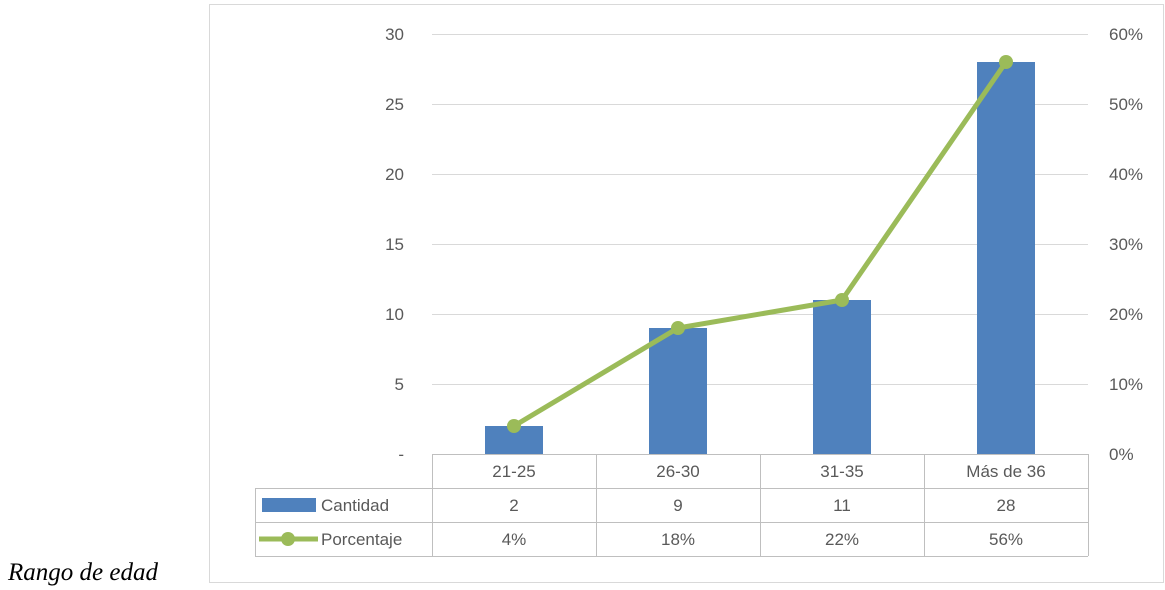 Image resolution: width=1165 pixels, height=590 pixels. I want to click on right-tick-label: 30%, so click(1126, 244).